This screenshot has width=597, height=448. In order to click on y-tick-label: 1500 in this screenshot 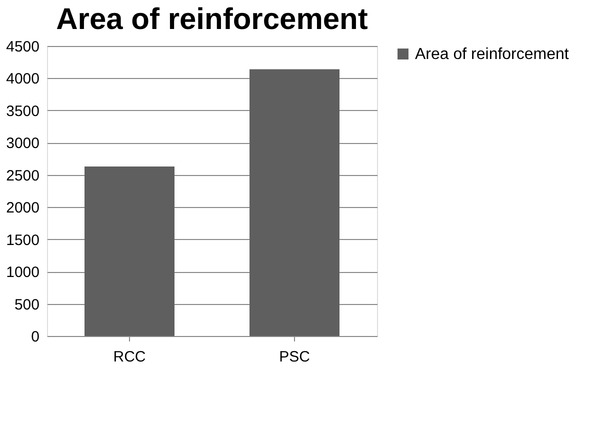, I will do `click(23, 240)`.